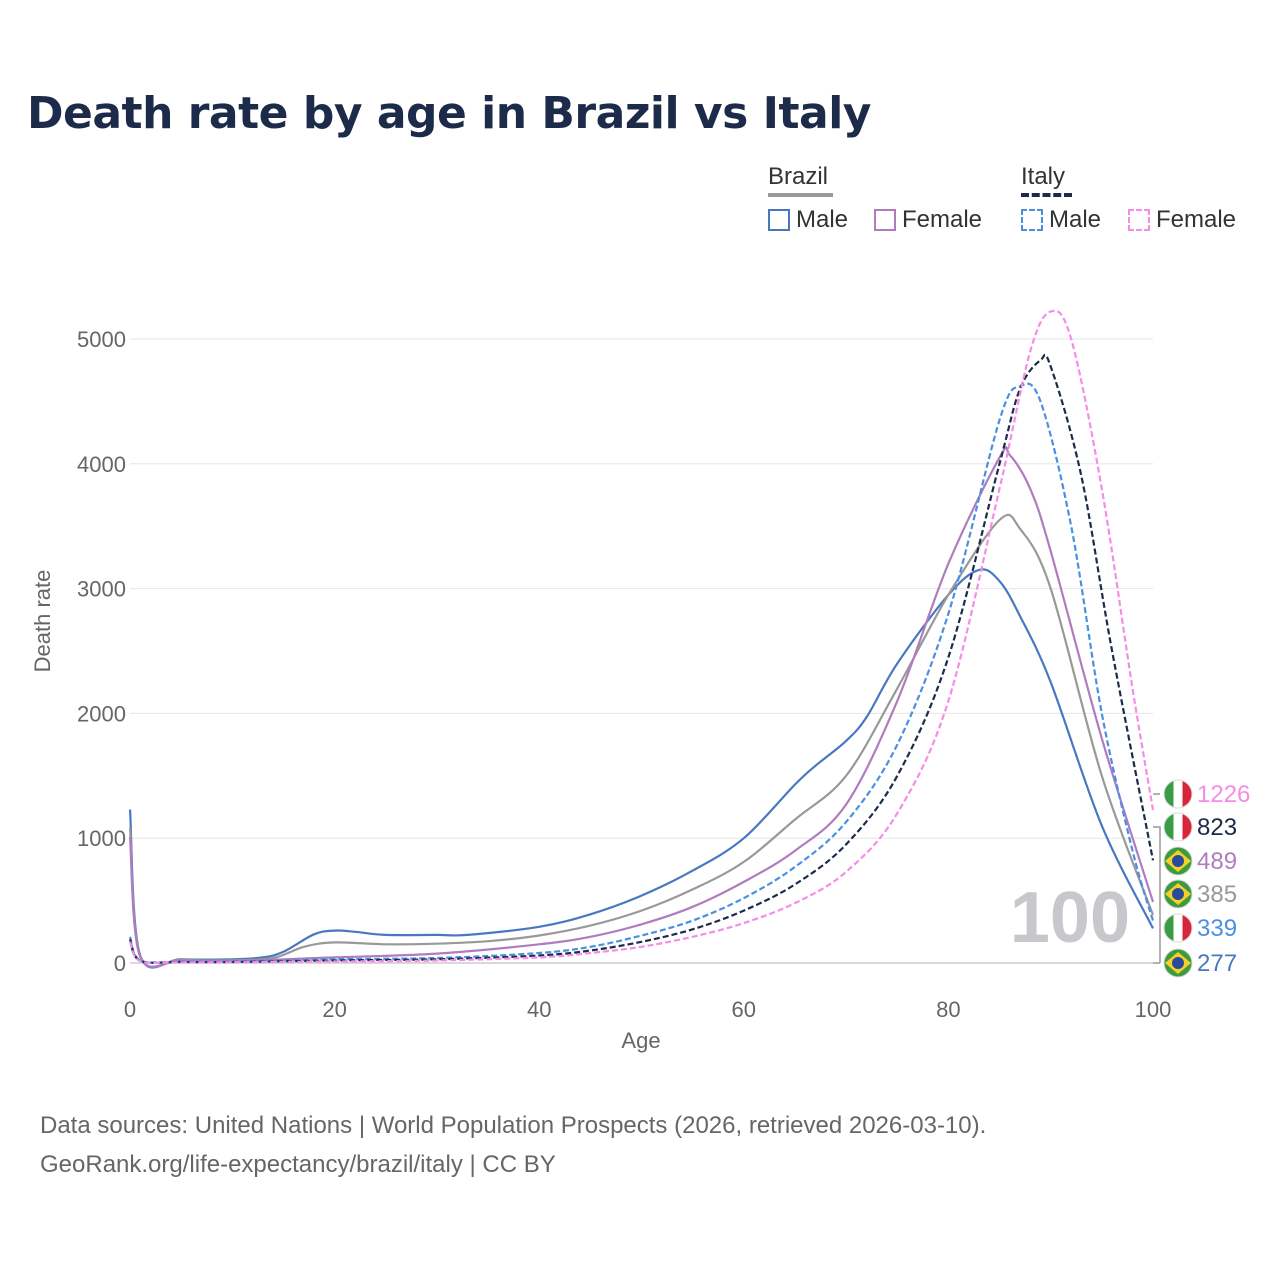  What do you see at coordinates (779, 220) in the screenshot?
I see `legend-swatch-brazil-male` at bounding box center [779, 220].